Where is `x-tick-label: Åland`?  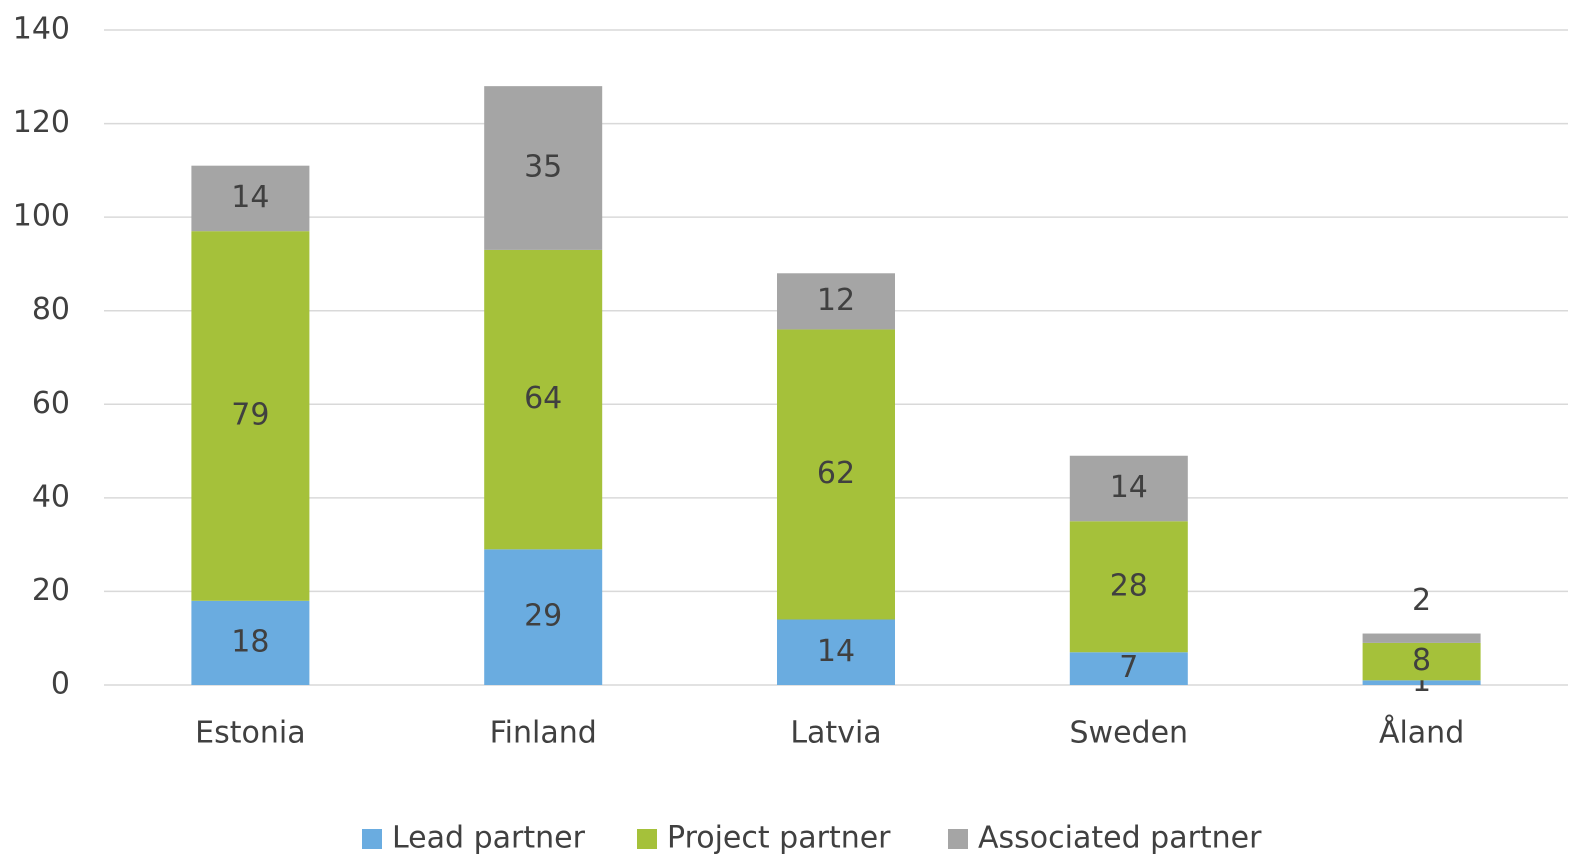
x-tick-label: Åland is located at coordinates (1421, 733).